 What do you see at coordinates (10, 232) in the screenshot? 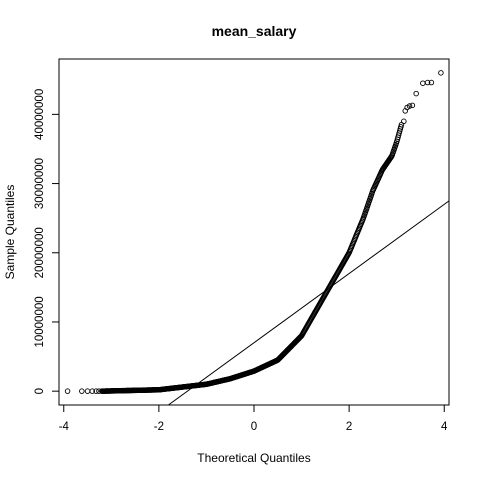
I see `y-axis-label: Sample Quantiles` at bounding box center [10, 232].